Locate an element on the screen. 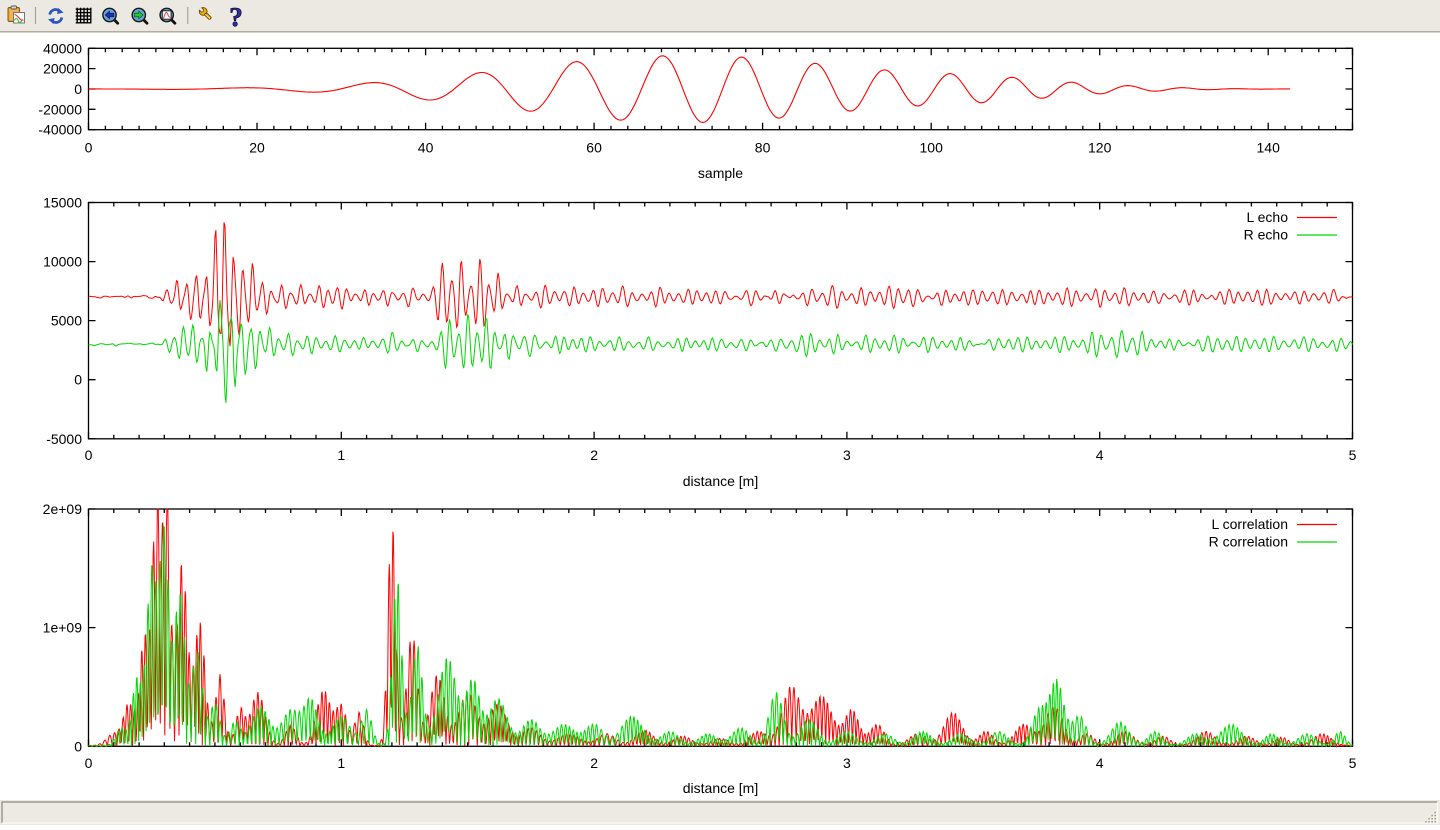 The image size is (1440, 830). svg-text: 20000 is located at coordinates (62, 69).